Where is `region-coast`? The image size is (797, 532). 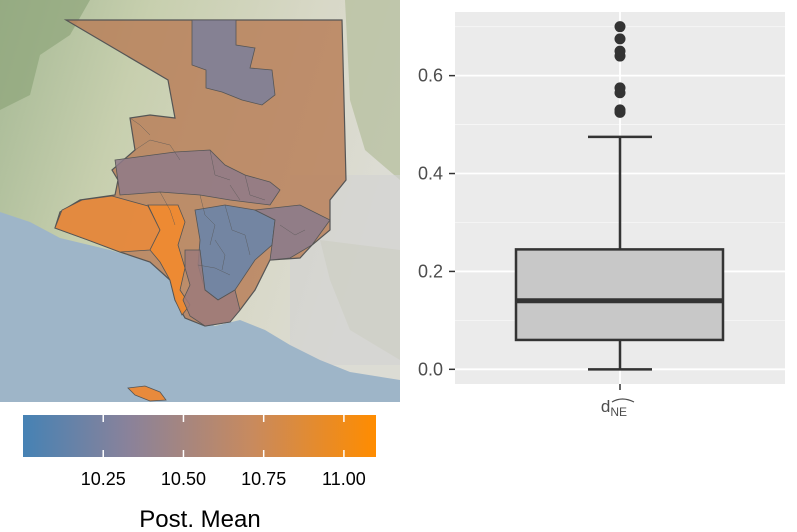
region-coast is located at coordinates (169, 260).